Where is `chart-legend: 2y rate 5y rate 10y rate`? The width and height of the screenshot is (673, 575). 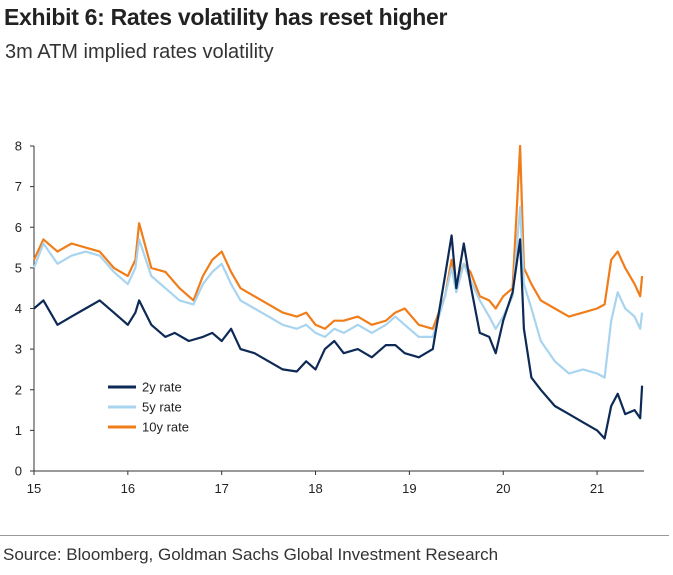 chart-legend: 2y rate 5y rate 10y rate is located at coordinates (148, 407).